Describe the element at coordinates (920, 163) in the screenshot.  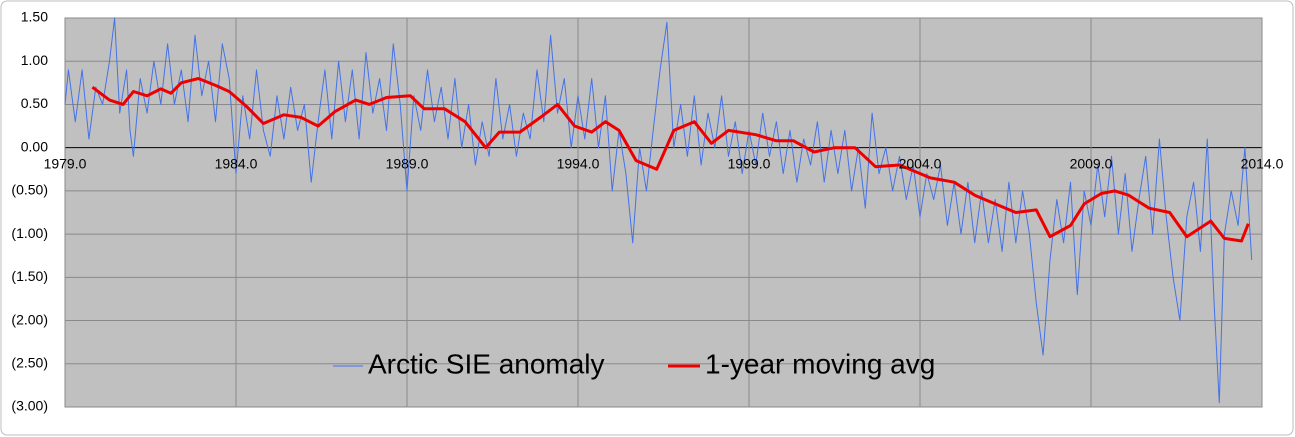
I see `x-tick-label: 2004.0` at that location.